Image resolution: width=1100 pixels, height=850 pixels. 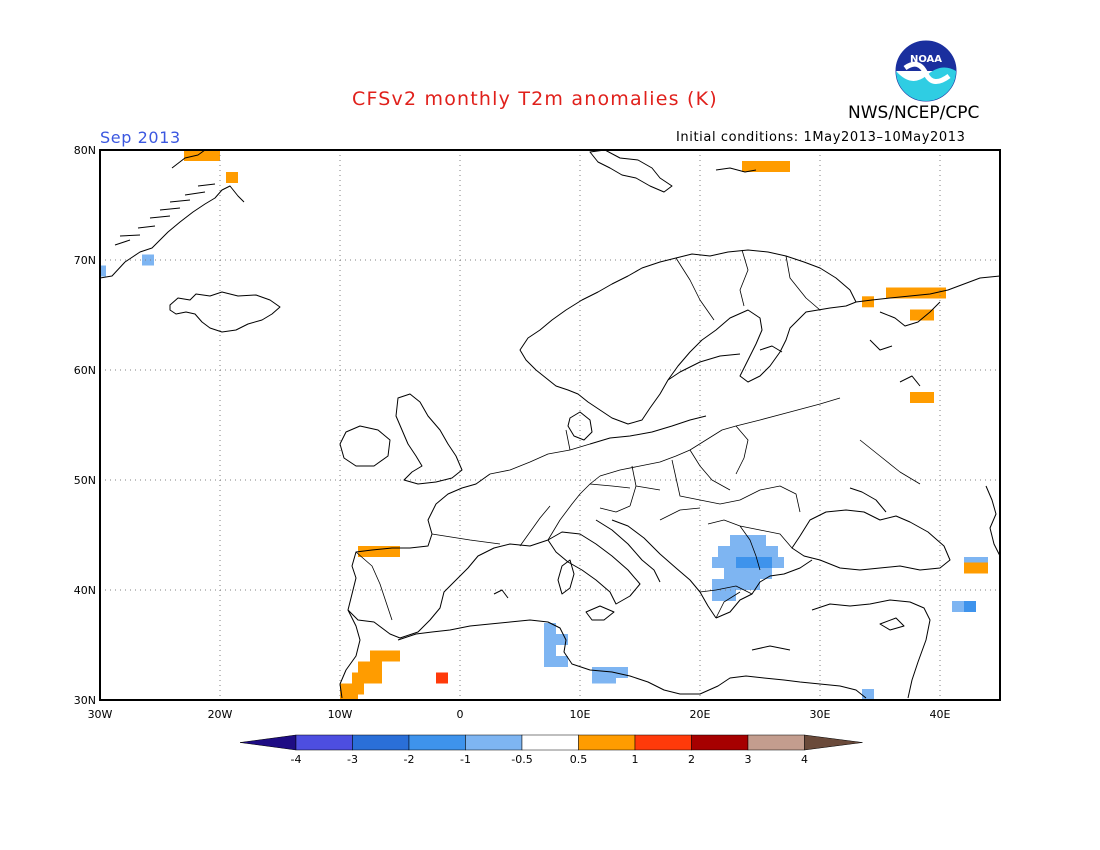 I want to click on longitude-tick-labels: 30W 20W 10W 0 10E 20E 30E 40E, so click(x=519, y=714).